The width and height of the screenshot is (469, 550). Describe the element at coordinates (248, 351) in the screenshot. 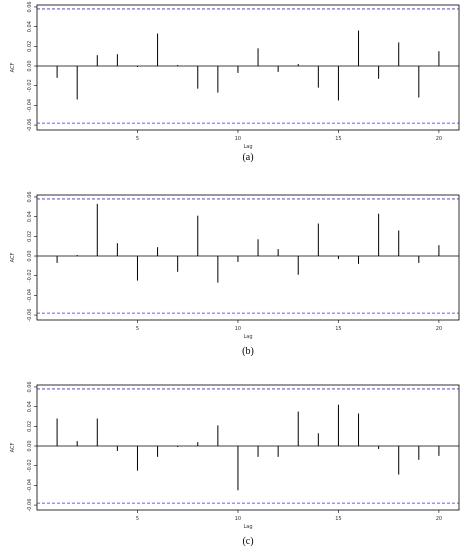

I see `panel-caption: (b)` at that location.